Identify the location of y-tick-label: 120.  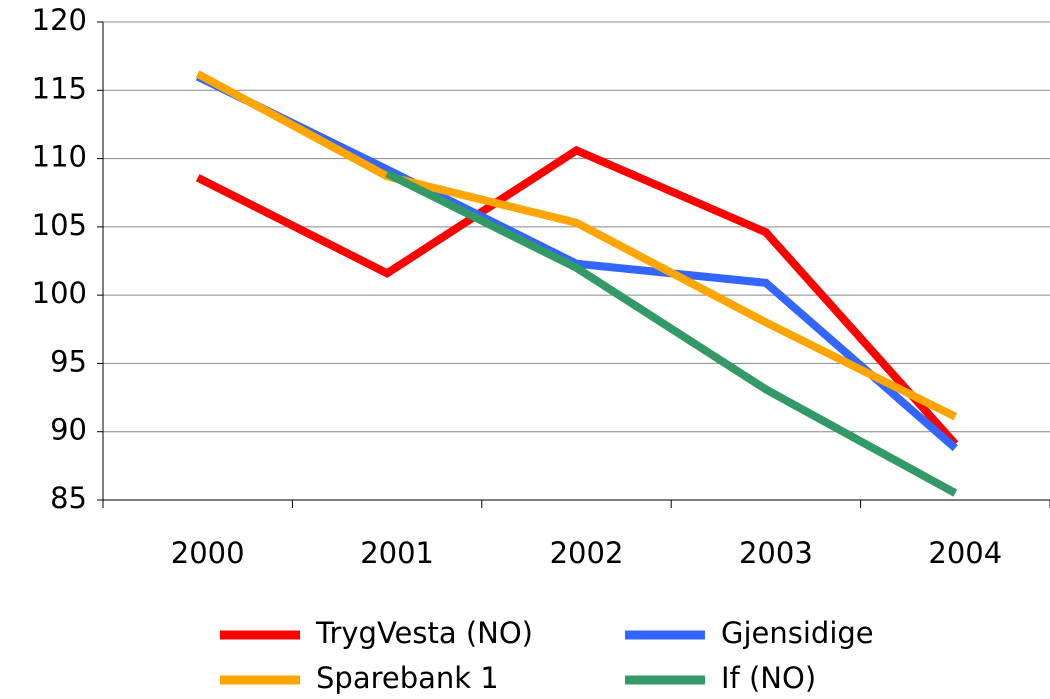
(59, 20).